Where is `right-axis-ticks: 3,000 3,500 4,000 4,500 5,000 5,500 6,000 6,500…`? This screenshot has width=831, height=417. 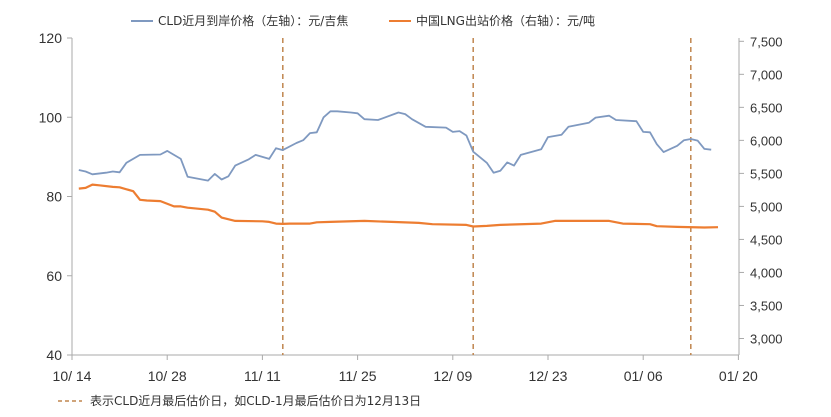
right-axis-ticks: 3,000 3,500 4,000 4,500 5,000 5,500 6,000 6,500… is located at coordinates (761, 190).